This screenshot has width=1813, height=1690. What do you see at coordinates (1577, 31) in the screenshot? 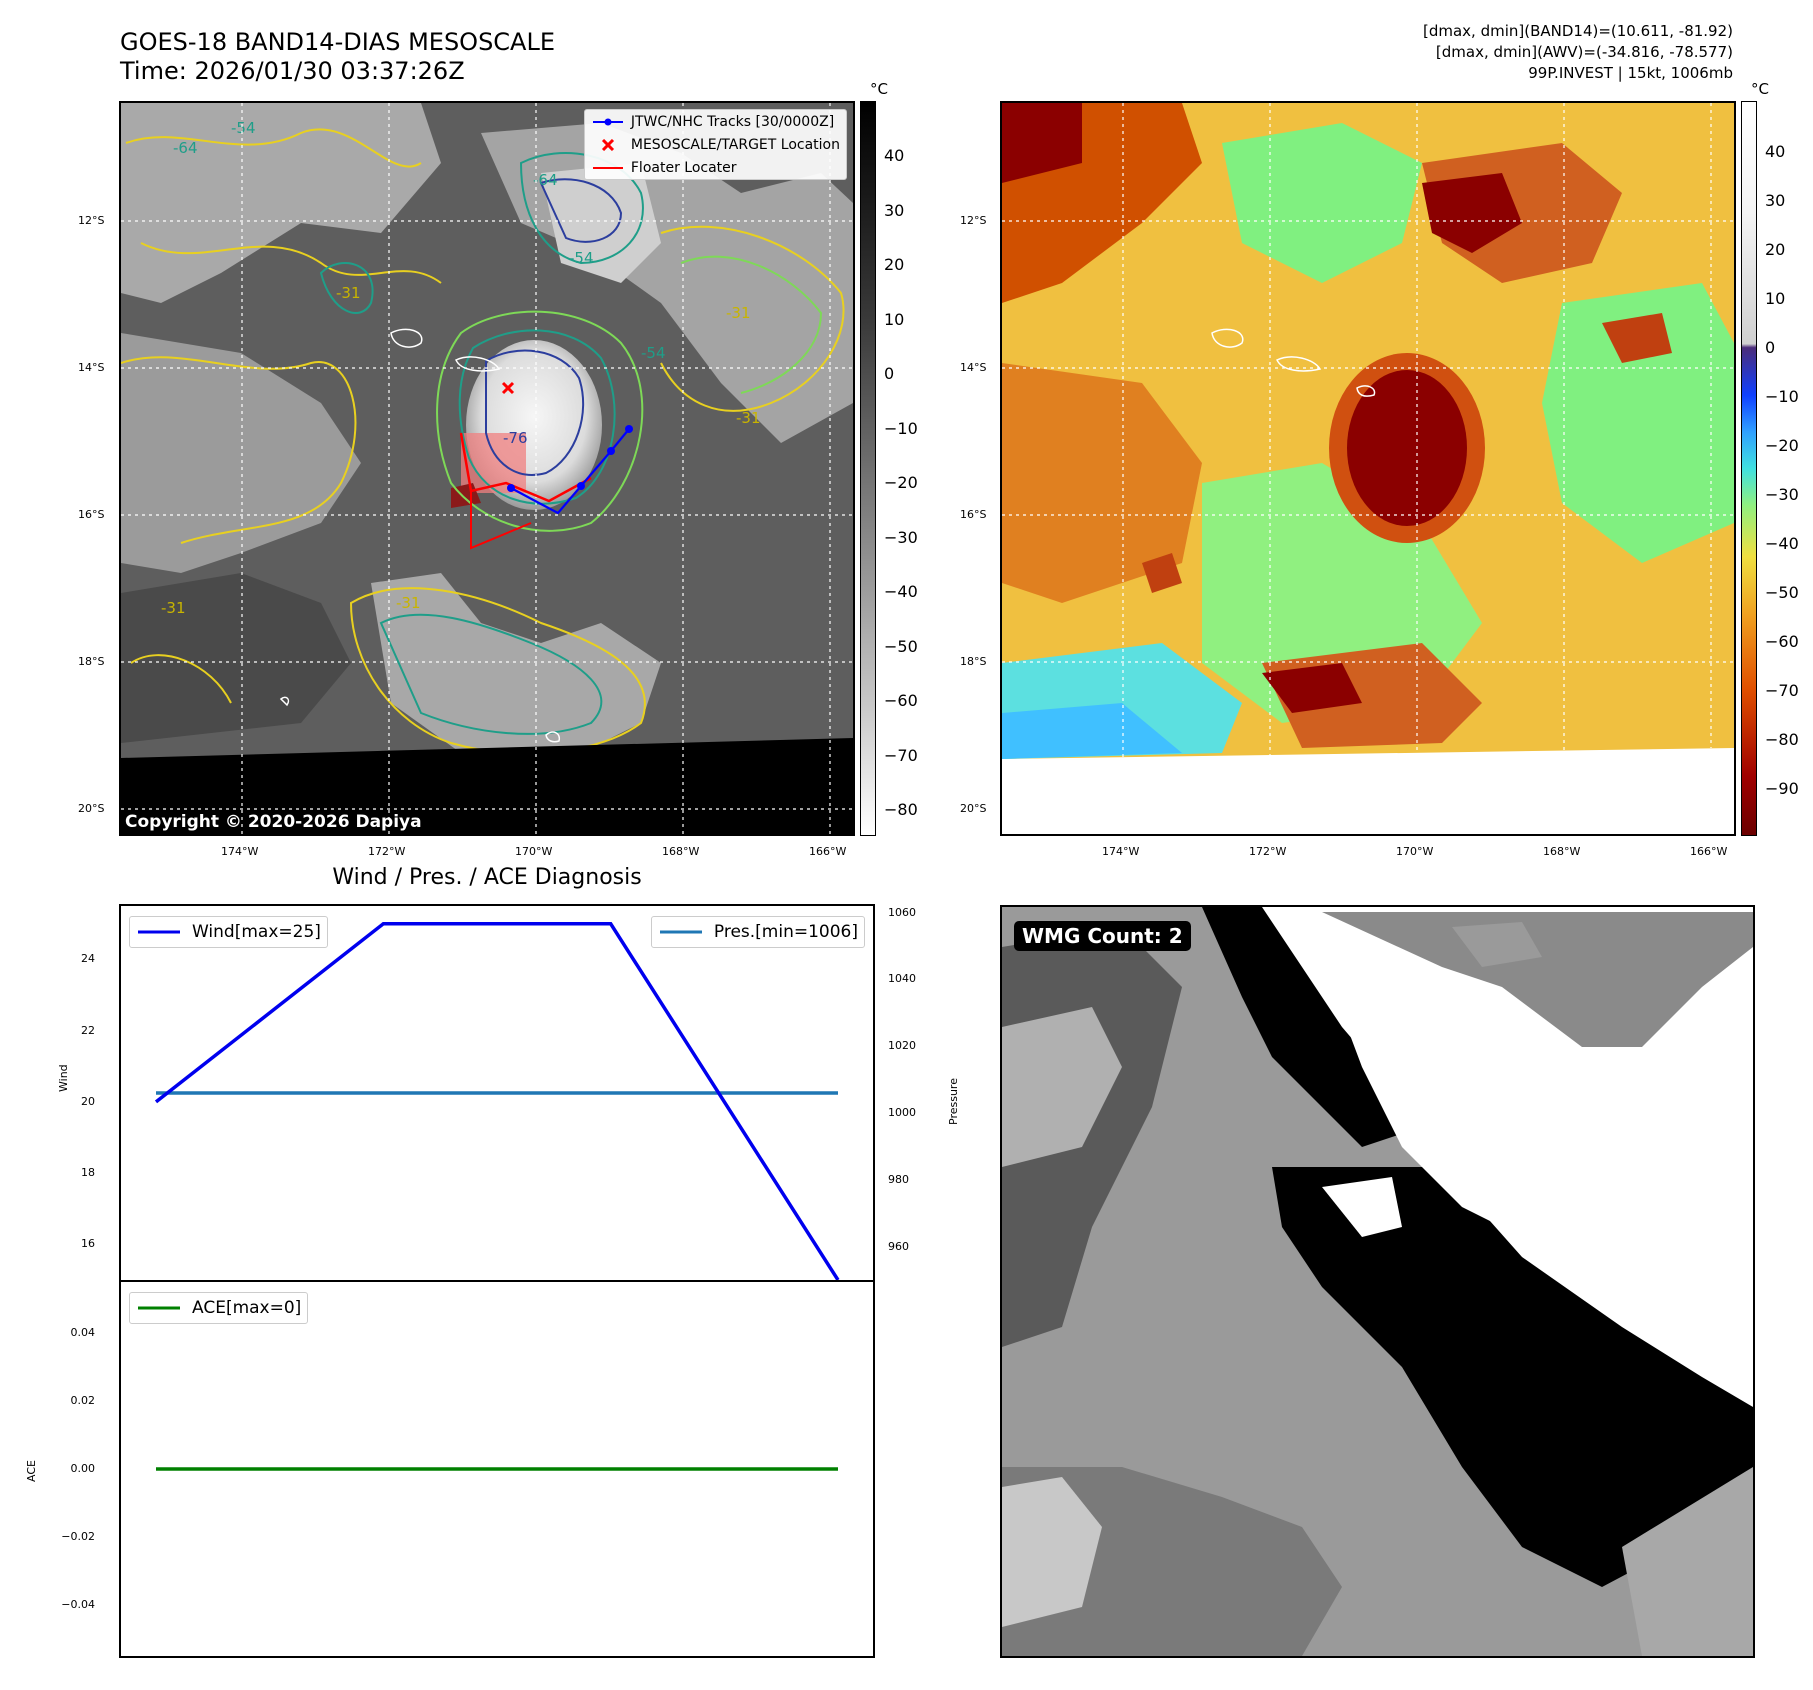
I see `info-band14-range: [dmax, dmin](BAND14)=(10.611, -81.92)` at bounding box center [1577, 31].